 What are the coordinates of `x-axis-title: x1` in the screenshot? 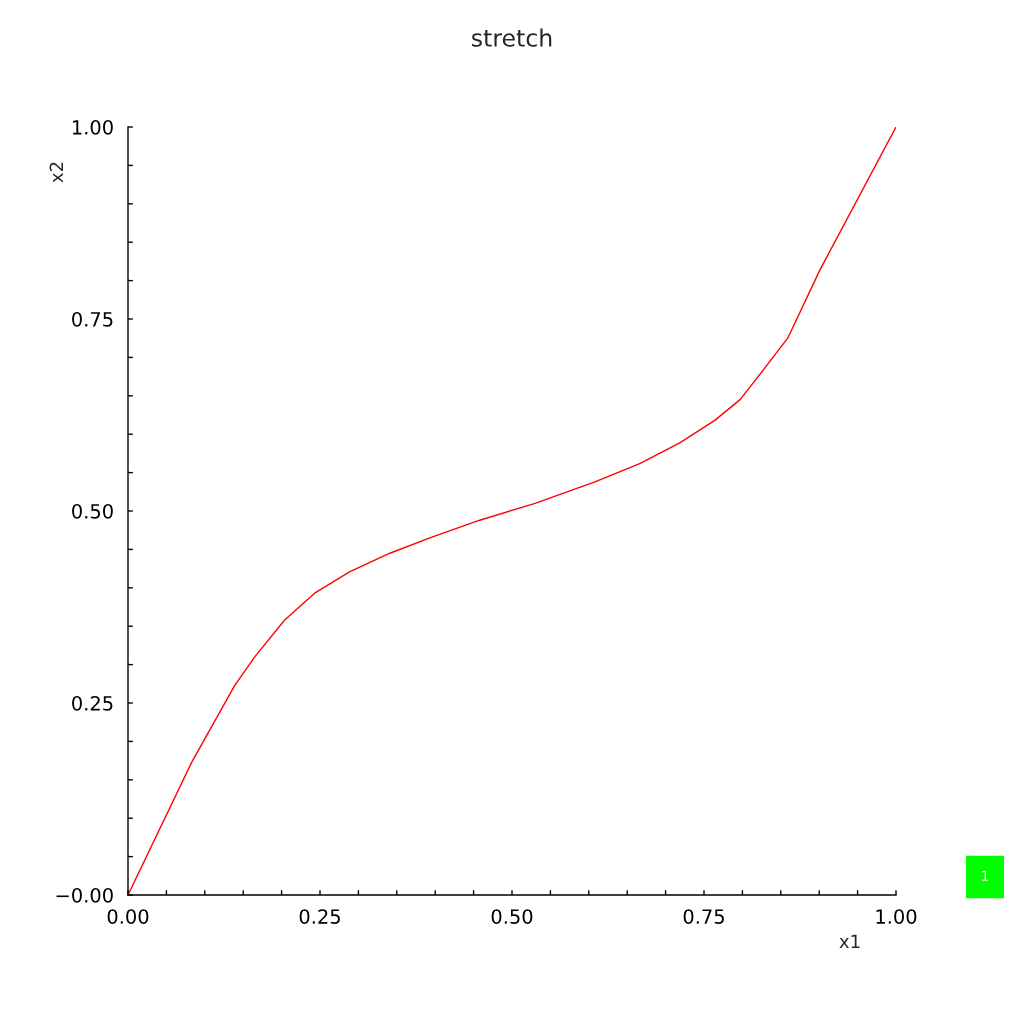 It's located at (849, 941).